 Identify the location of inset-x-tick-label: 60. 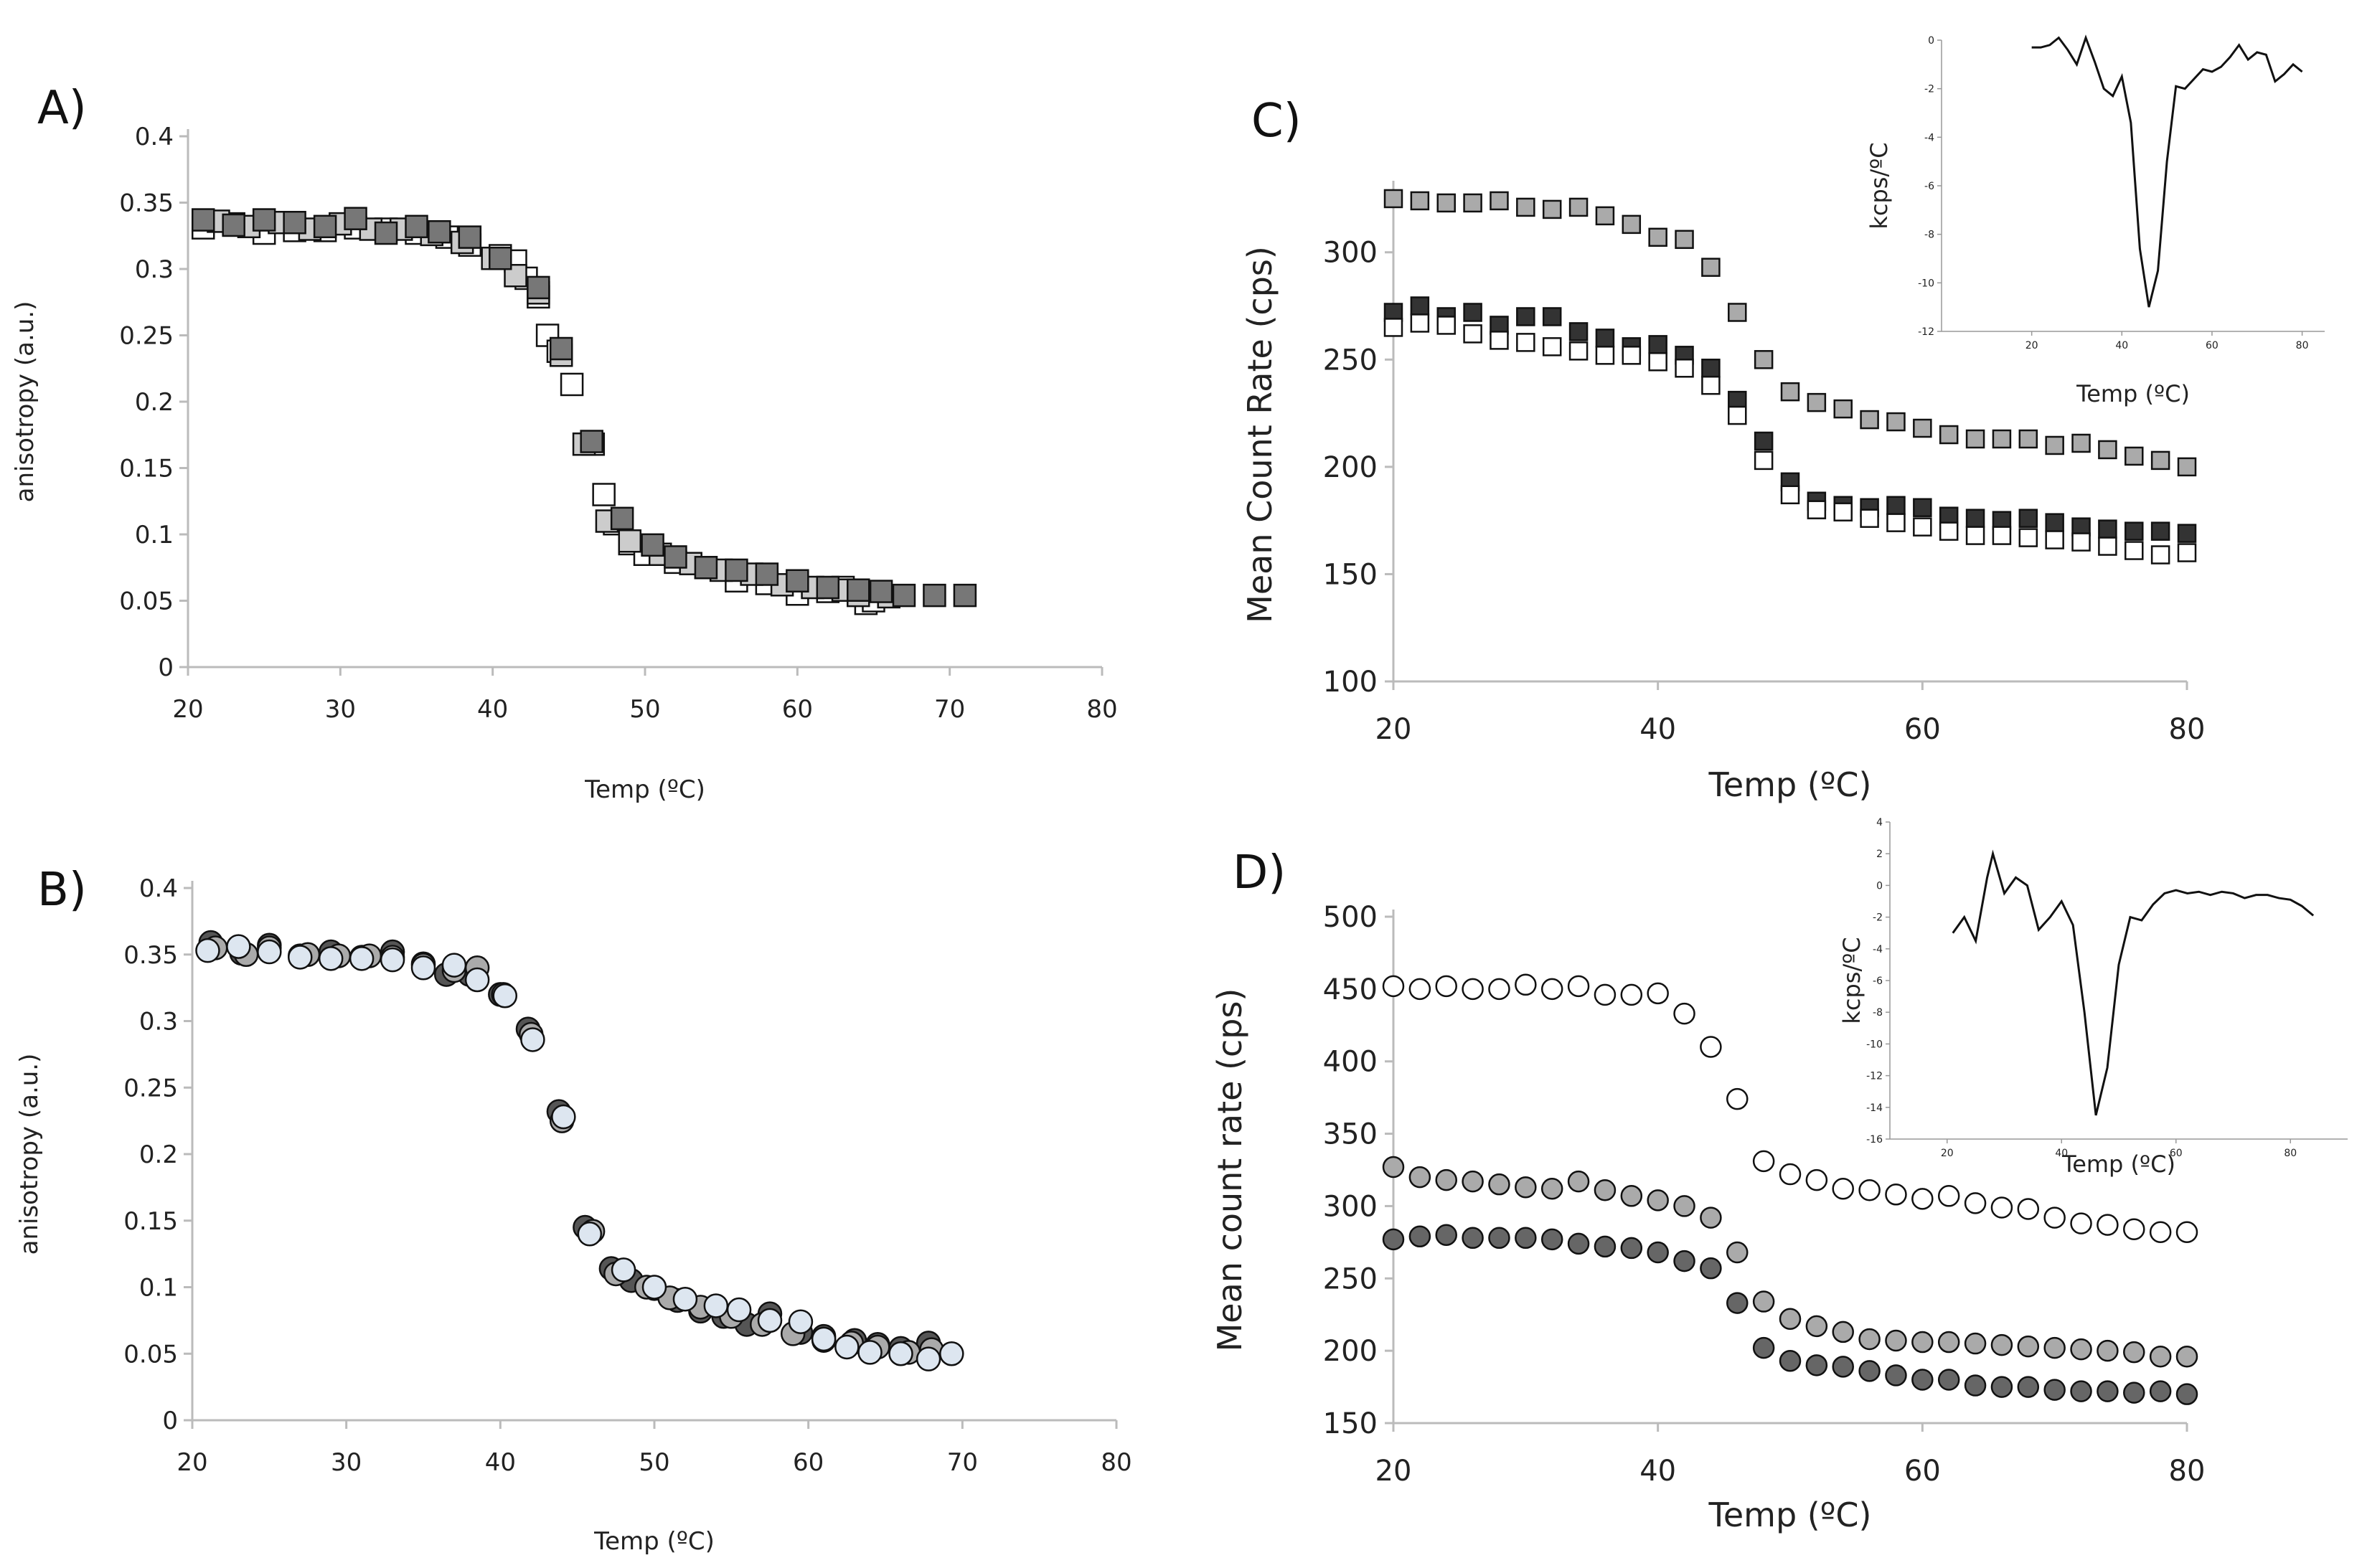
(2212, 345).